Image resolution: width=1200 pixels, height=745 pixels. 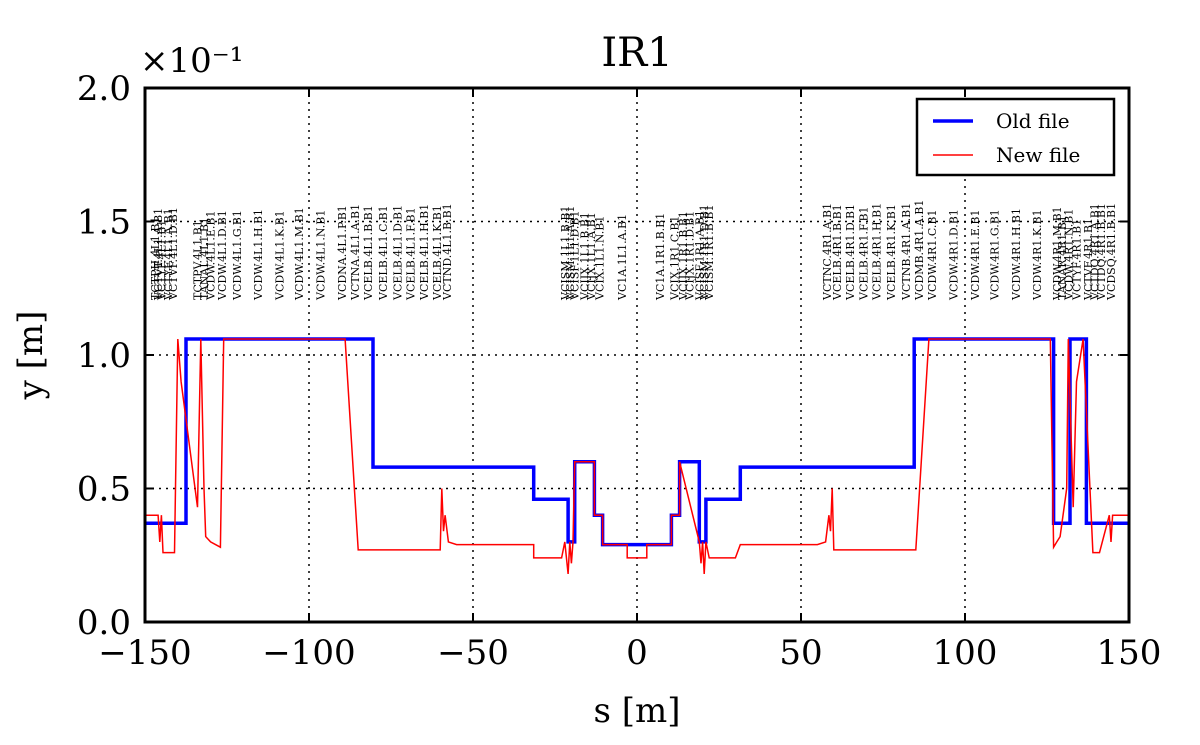 I want to click on element-label: VCTNA.4L1.A.B1, so click(x=355, y=252).